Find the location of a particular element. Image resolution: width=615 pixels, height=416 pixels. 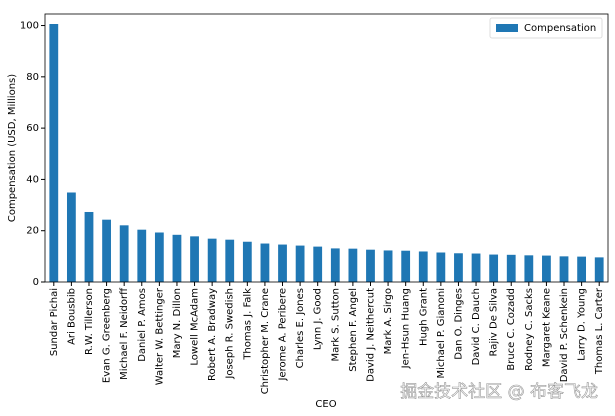

x-tick-label: Lowell McAdam is located at coordinates (195, 327).